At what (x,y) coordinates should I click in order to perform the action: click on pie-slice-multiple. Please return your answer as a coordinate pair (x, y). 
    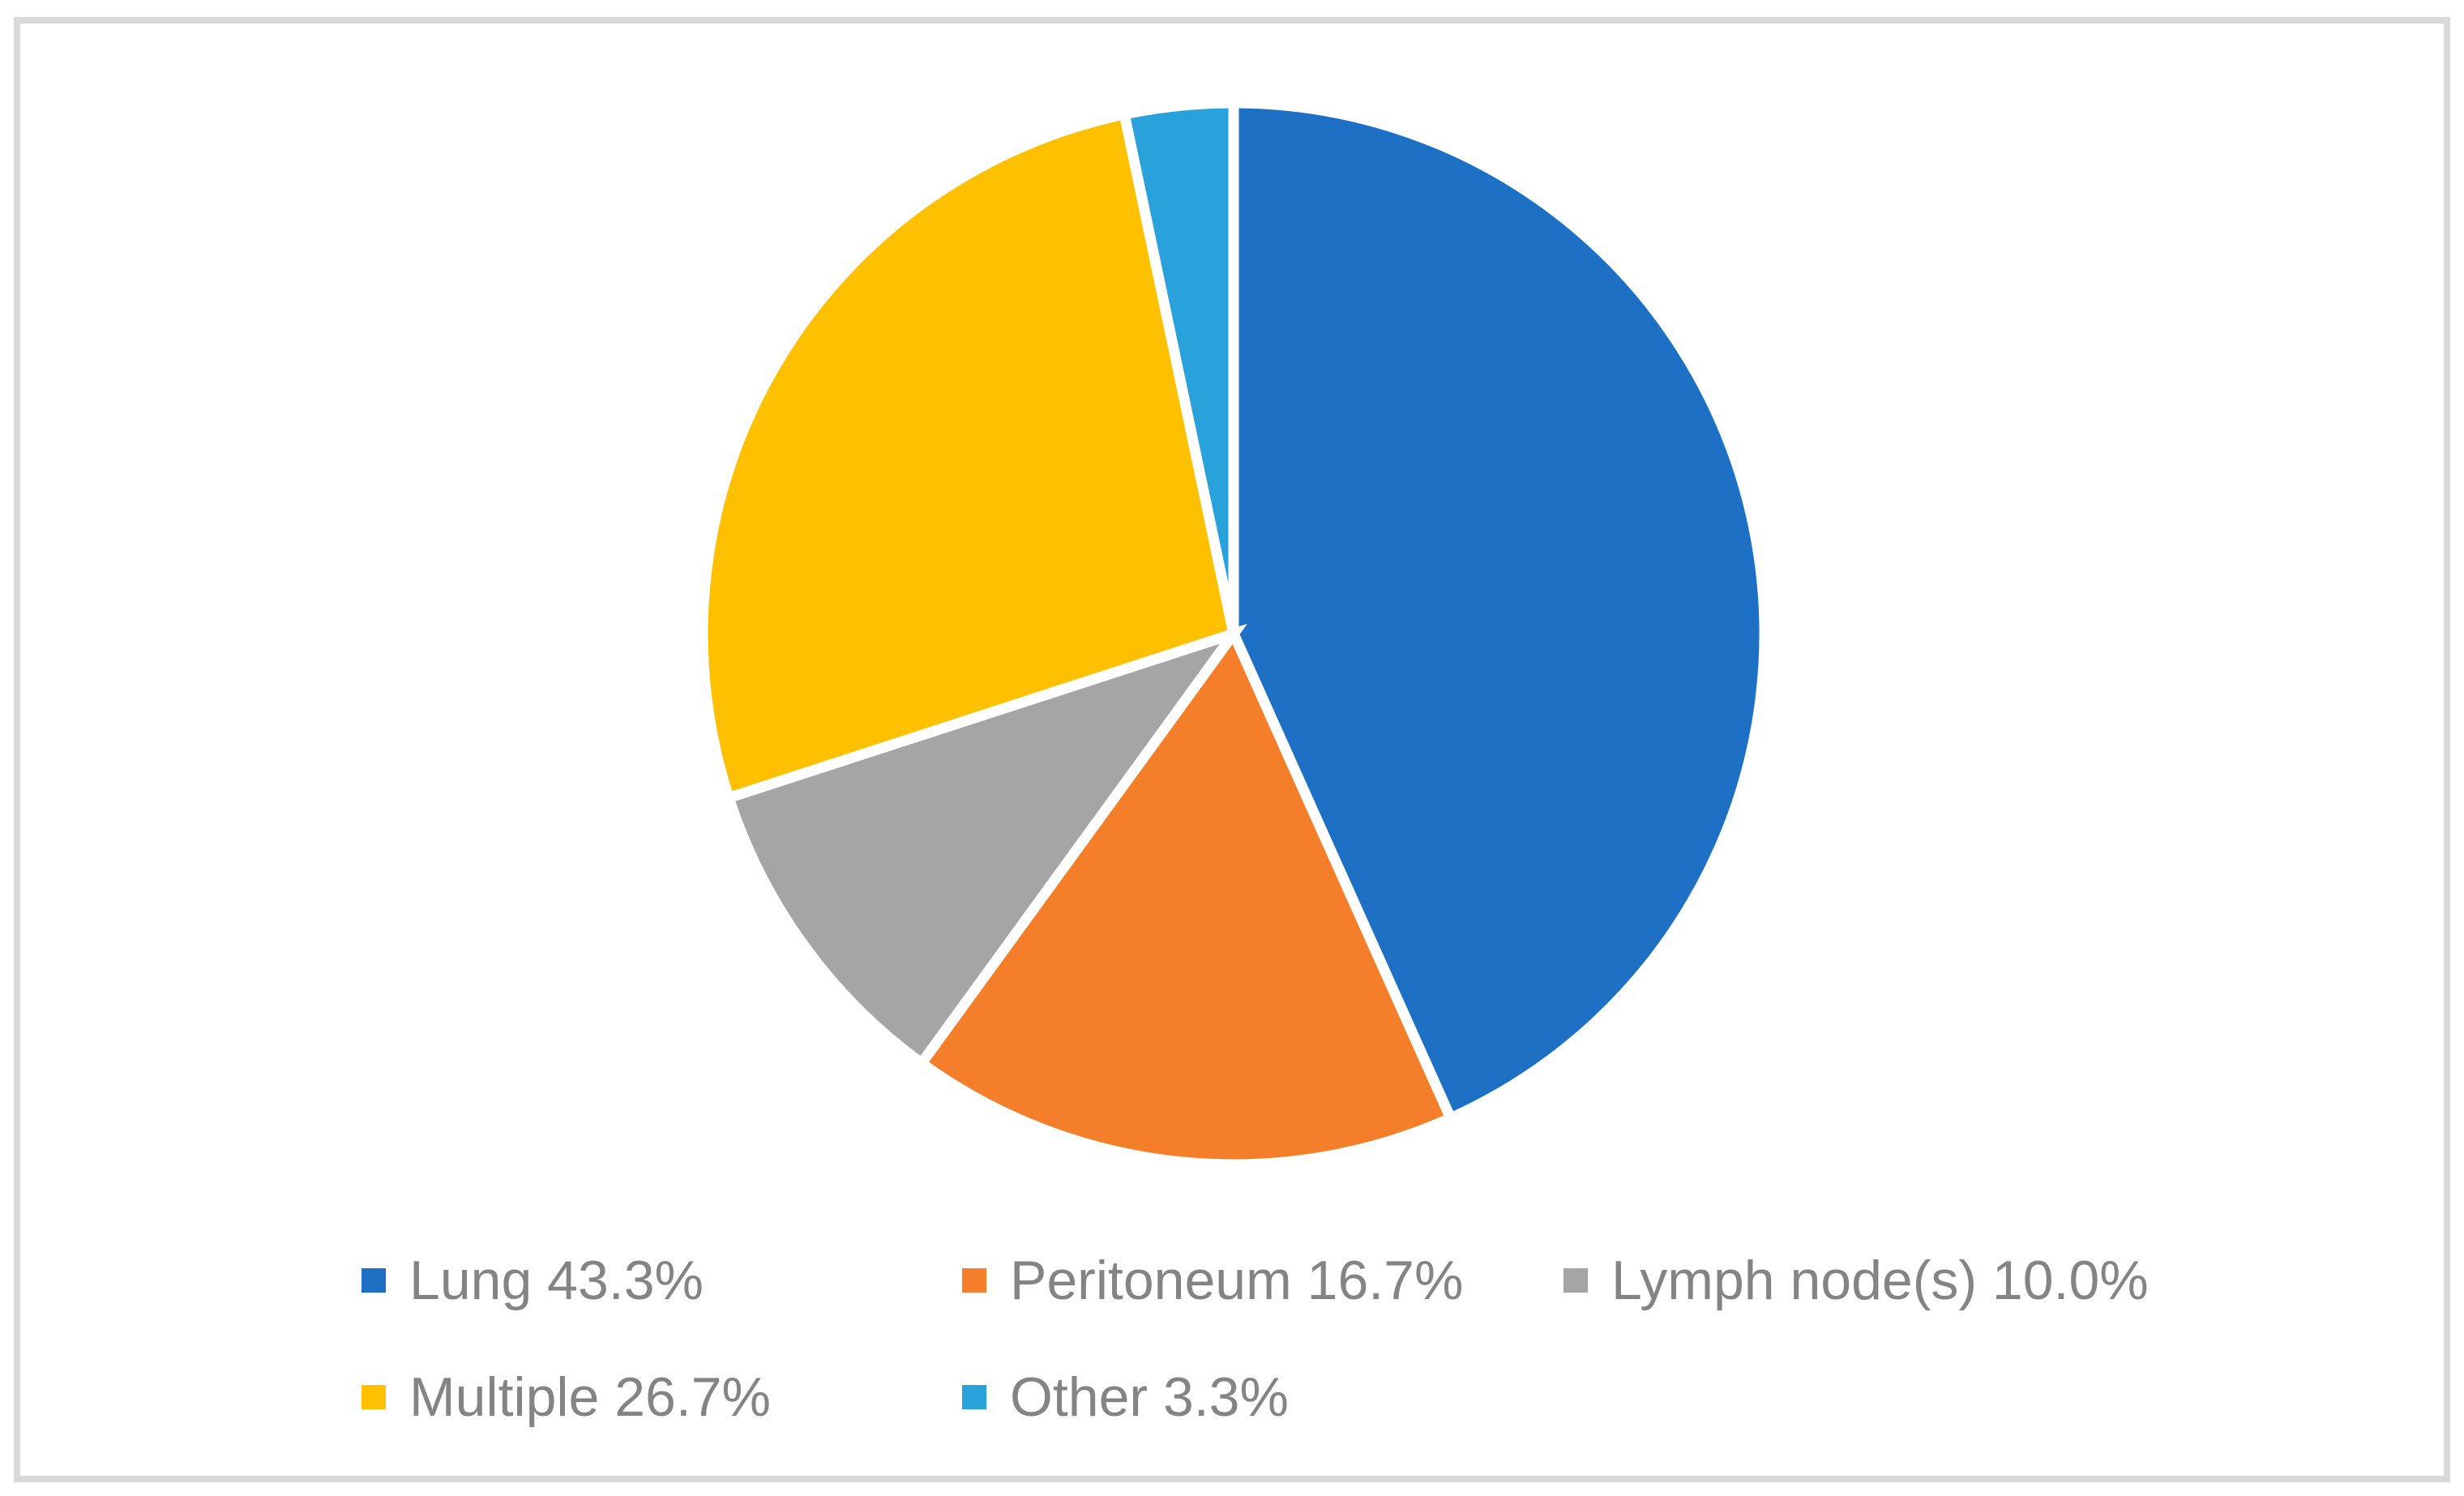
    Looking at the image, I should click on (968, 456).